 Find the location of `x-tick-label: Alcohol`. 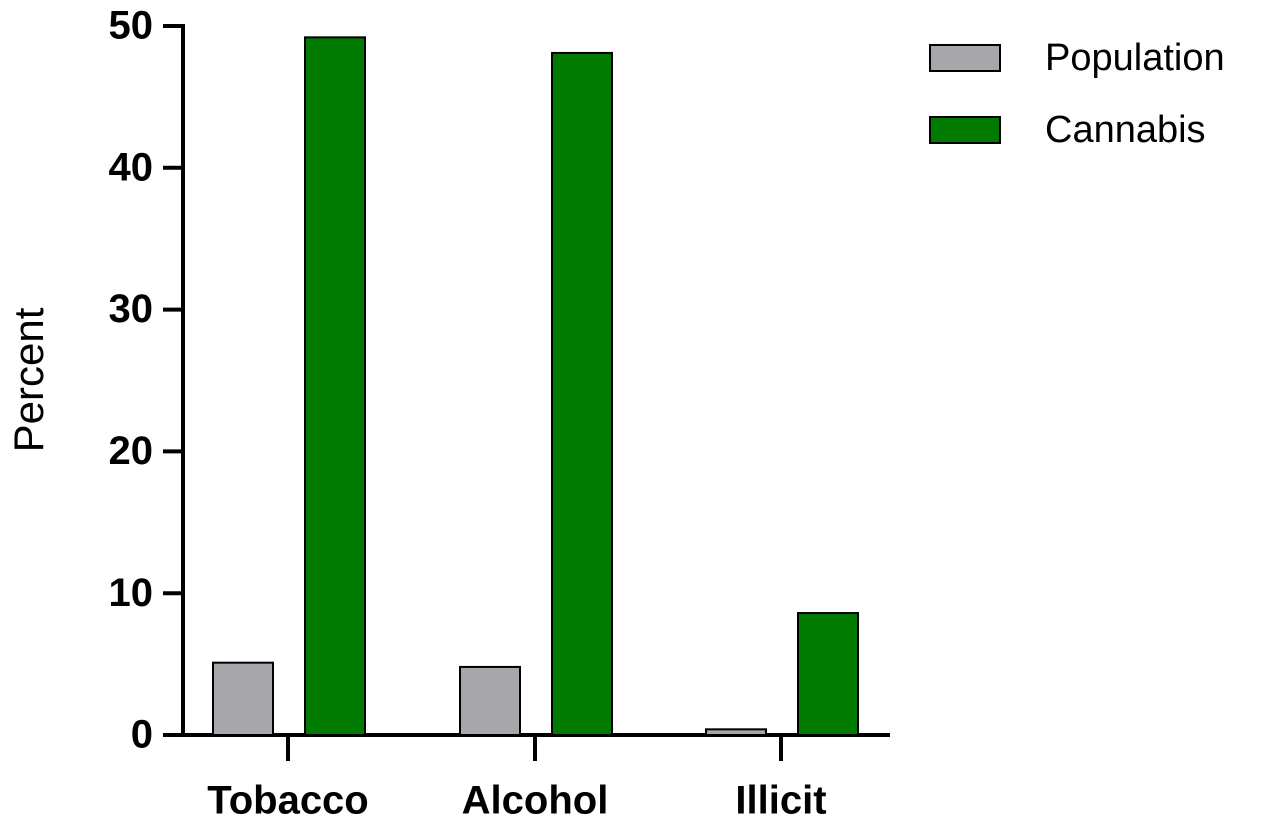

x-tick-label: Alcohol is located at coordinates (535, 801).